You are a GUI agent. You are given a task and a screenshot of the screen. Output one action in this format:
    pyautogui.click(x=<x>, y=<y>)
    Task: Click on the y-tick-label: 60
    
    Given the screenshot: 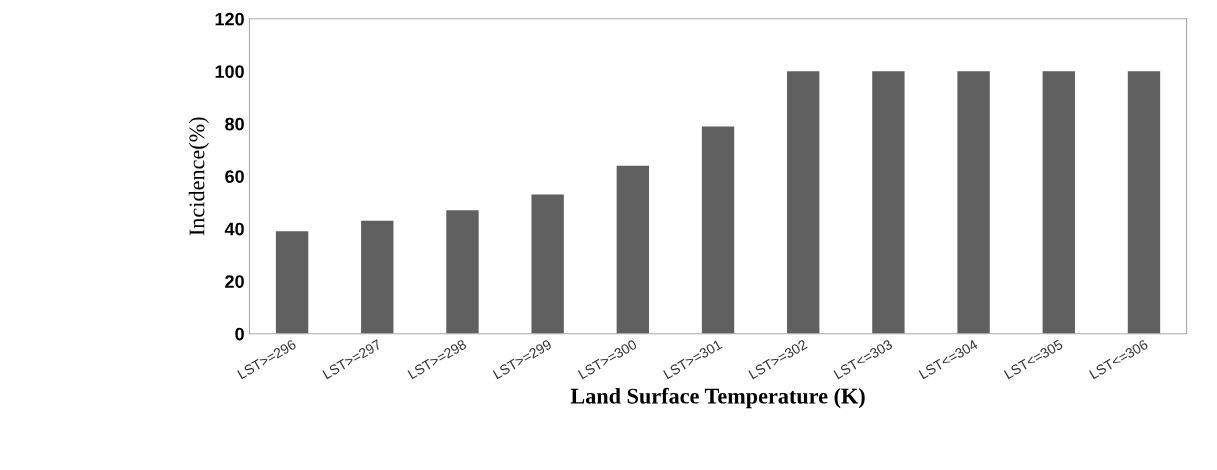 What is the action you would take?
    pyautogui.click(x=234, y=176)
    